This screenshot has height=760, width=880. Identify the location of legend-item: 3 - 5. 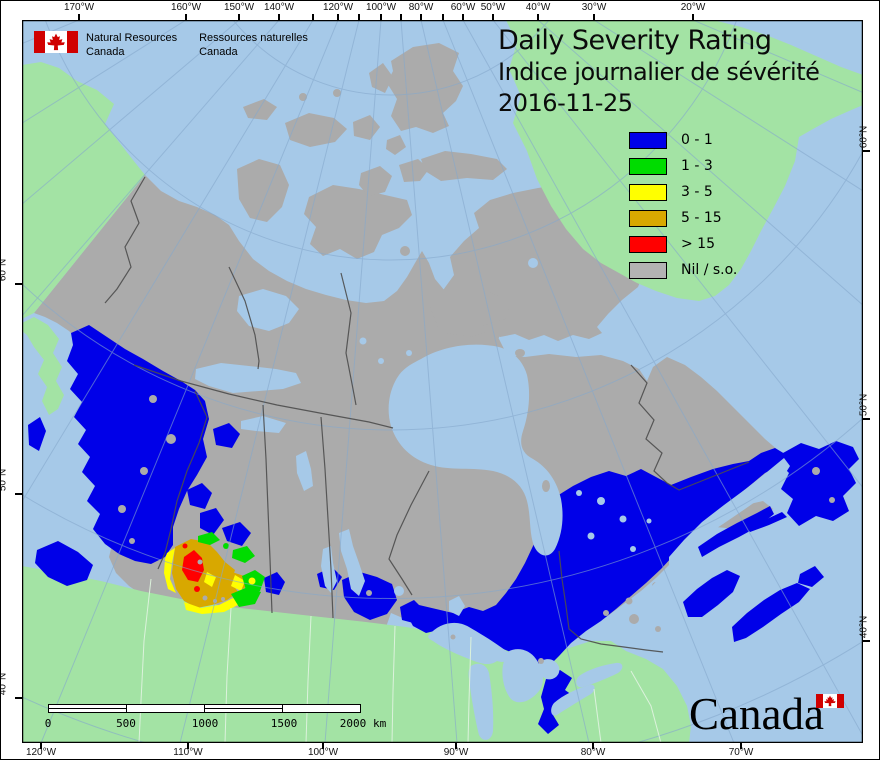
(683, 192).